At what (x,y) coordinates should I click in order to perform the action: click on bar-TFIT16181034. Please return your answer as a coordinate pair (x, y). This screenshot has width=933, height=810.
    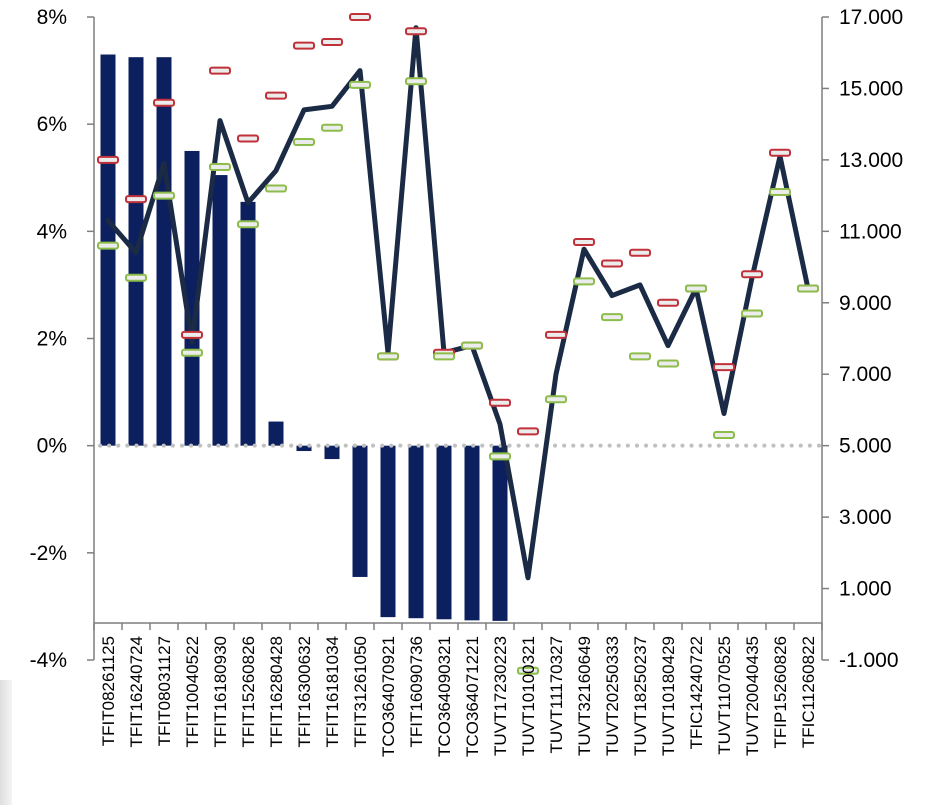
    Looking at the image, I should click on (332, 452).